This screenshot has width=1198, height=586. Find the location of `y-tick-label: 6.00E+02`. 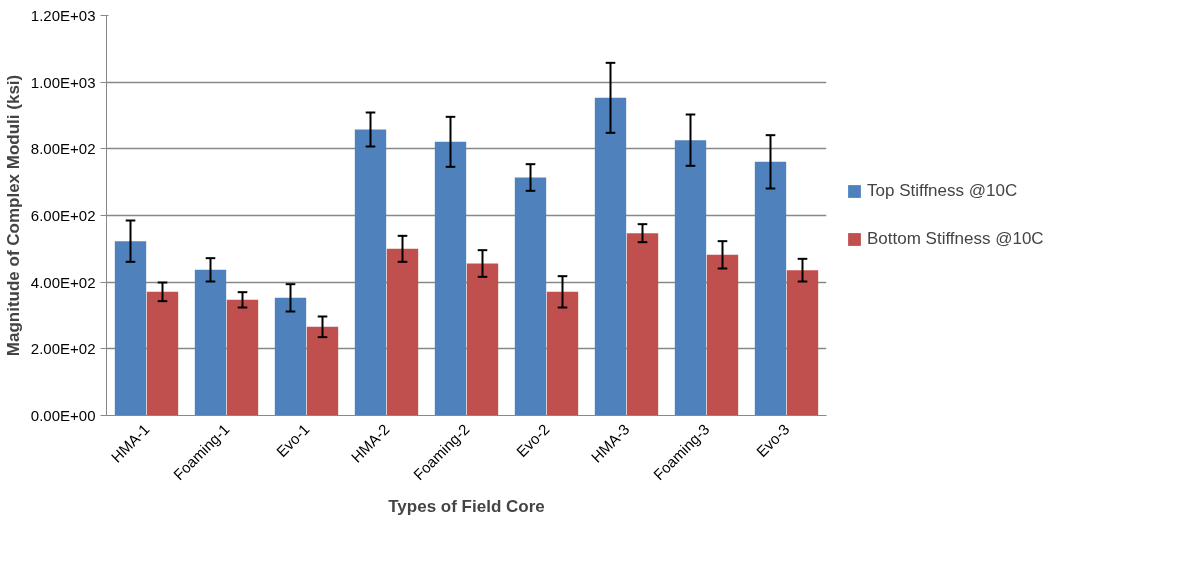

y-tick-label: 6.00E+02 is located at coordinates (63, 215).